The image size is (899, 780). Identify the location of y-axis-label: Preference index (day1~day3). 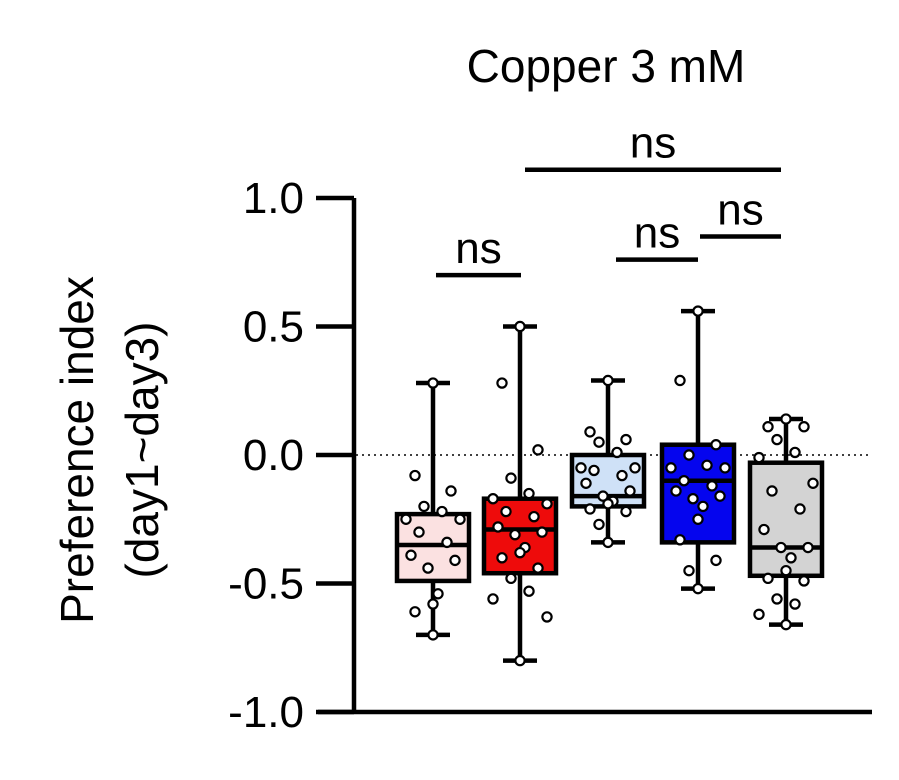
(109, 450).